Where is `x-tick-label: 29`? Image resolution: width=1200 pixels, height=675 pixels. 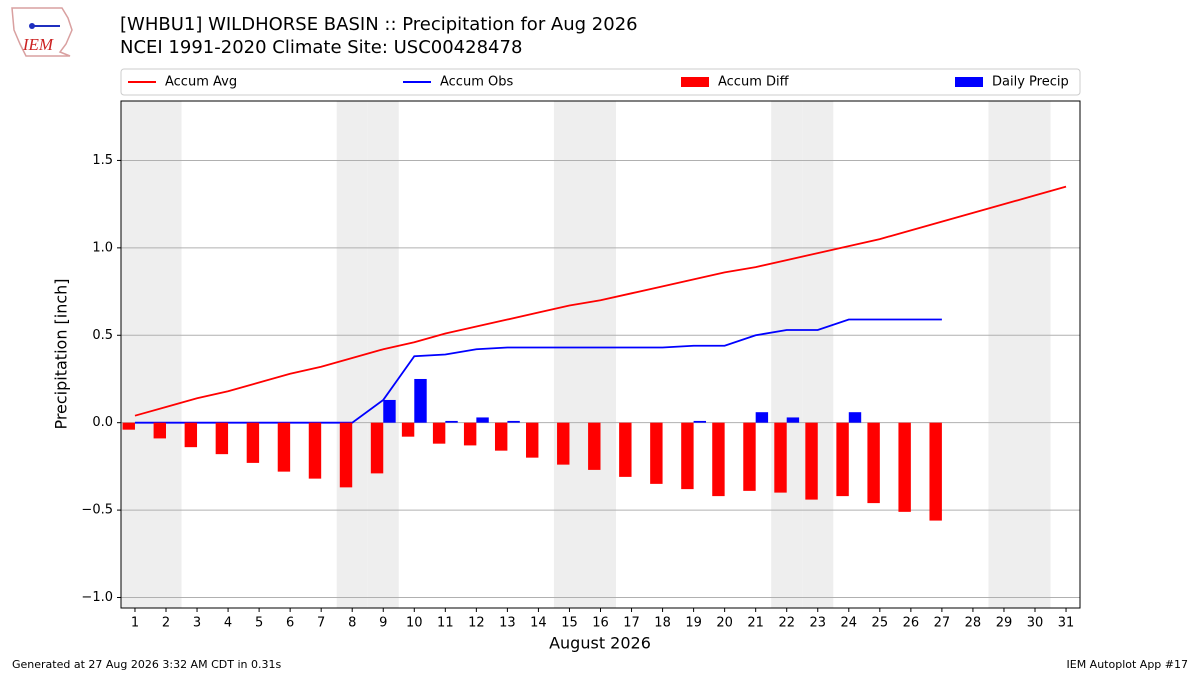
x-tick-label: 29 is located at coordinates (1004, 623).